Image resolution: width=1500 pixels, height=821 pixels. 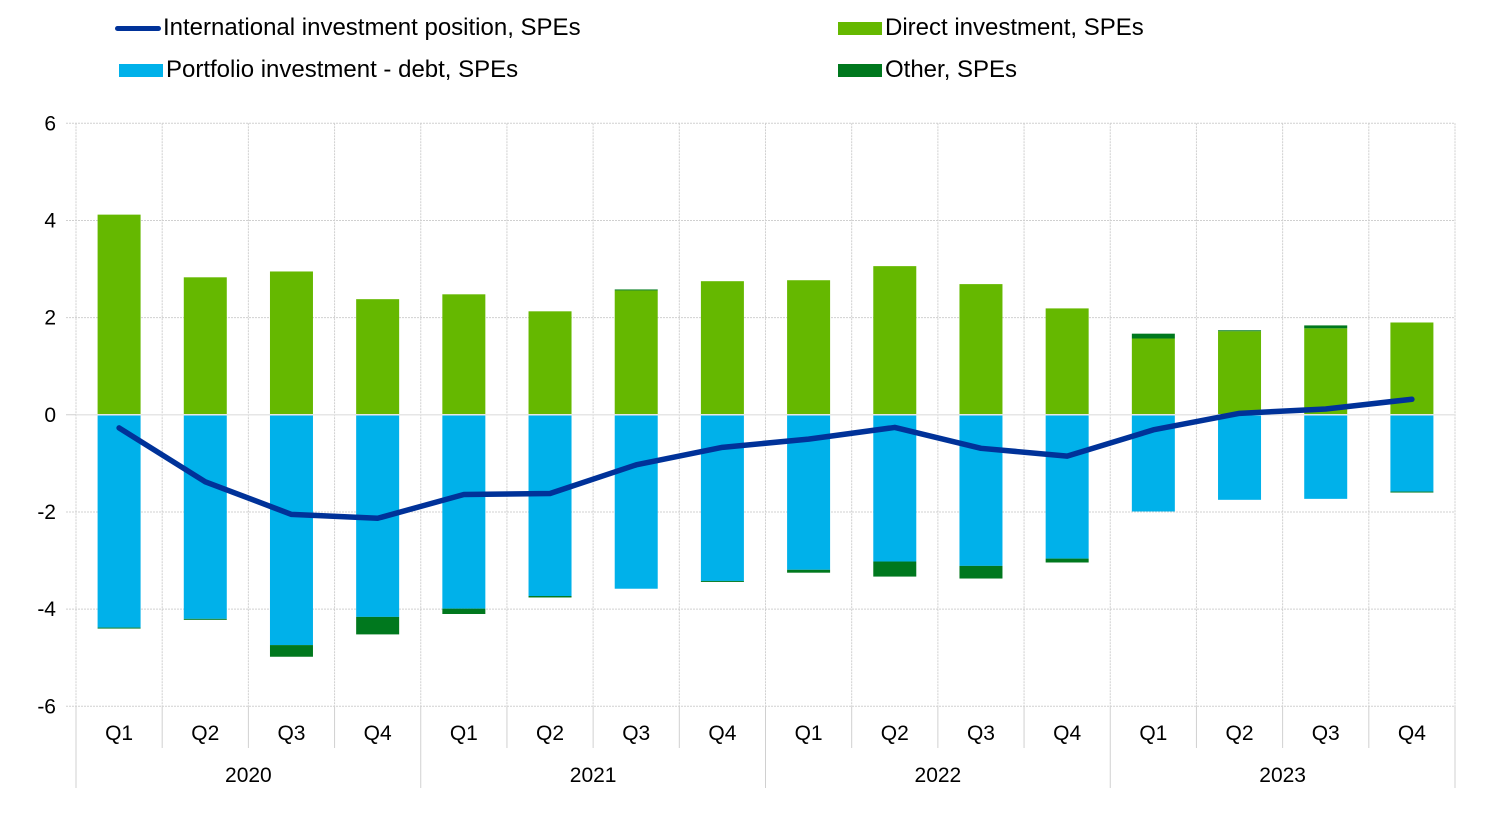 What do you see at coordinates (46, 512) in the screenshot?
I see `y-tick-label: -2` at bounding box center [46, 512].